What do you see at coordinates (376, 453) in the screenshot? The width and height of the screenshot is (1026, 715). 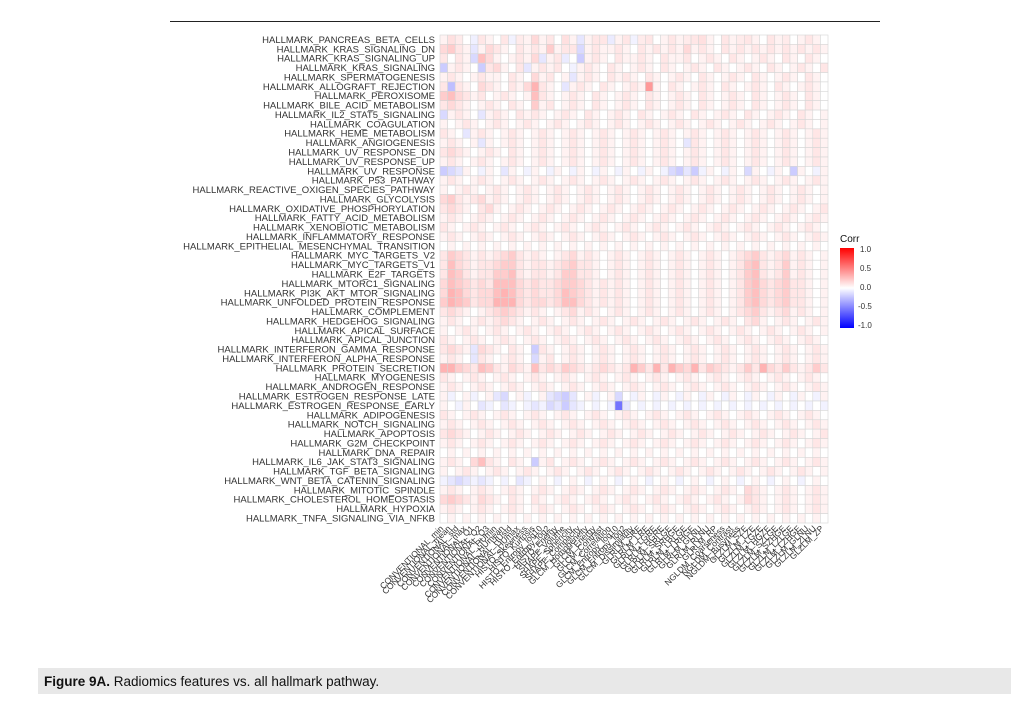 I see `row-label: HALLMARK_DNA_REPAIR` at bounding box center [376, 453].